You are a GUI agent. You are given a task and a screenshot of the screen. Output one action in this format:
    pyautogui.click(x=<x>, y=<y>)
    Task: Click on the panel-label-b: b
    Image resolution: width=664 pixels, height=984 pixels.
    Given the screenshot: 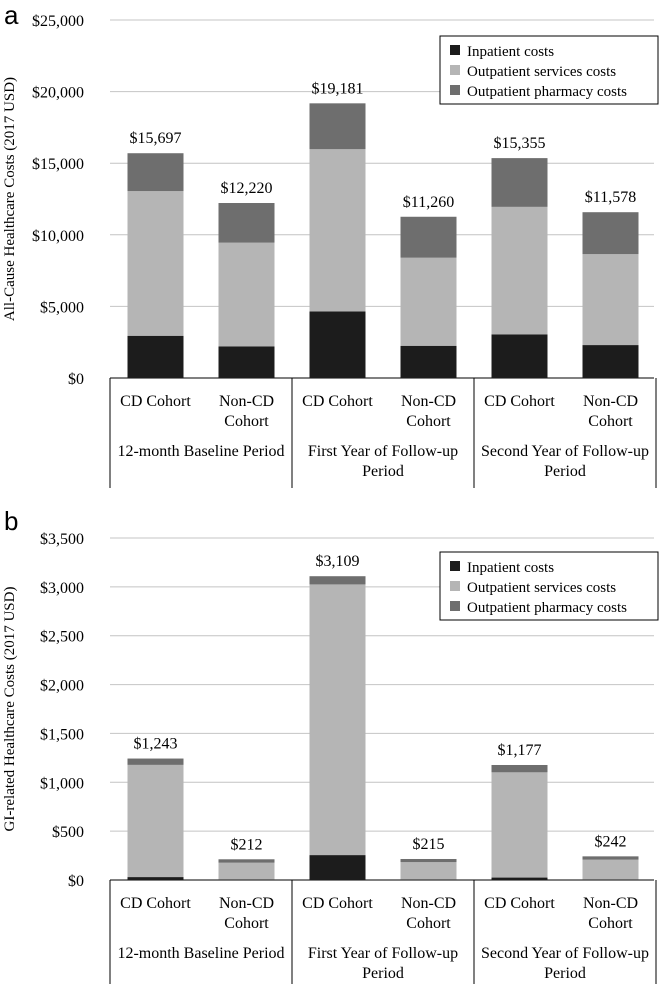 What is the action you would take?
    pyautogui.click(x=11, y=521)
    